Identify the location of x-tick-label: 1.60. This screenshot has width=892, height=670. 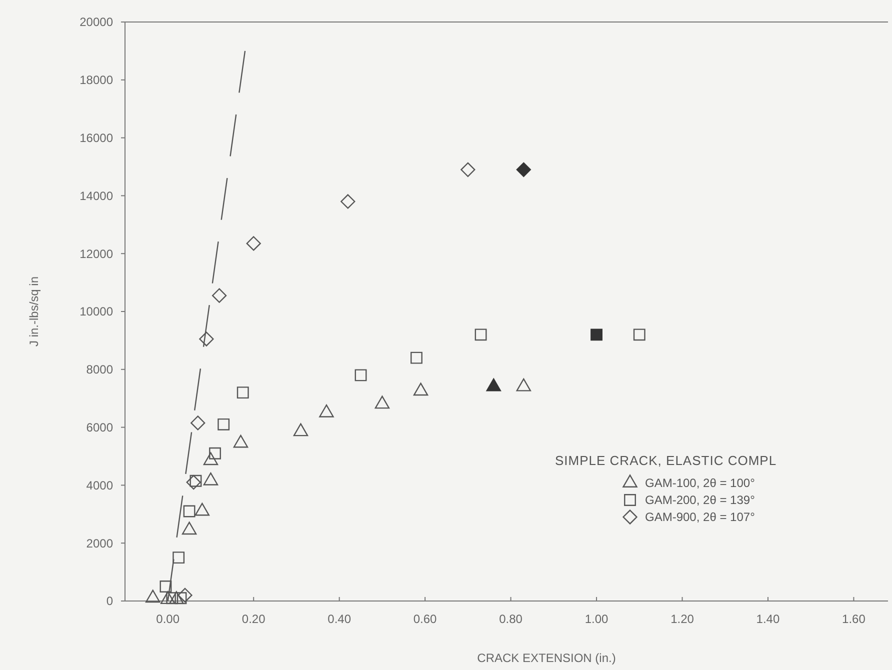
(854, 619).